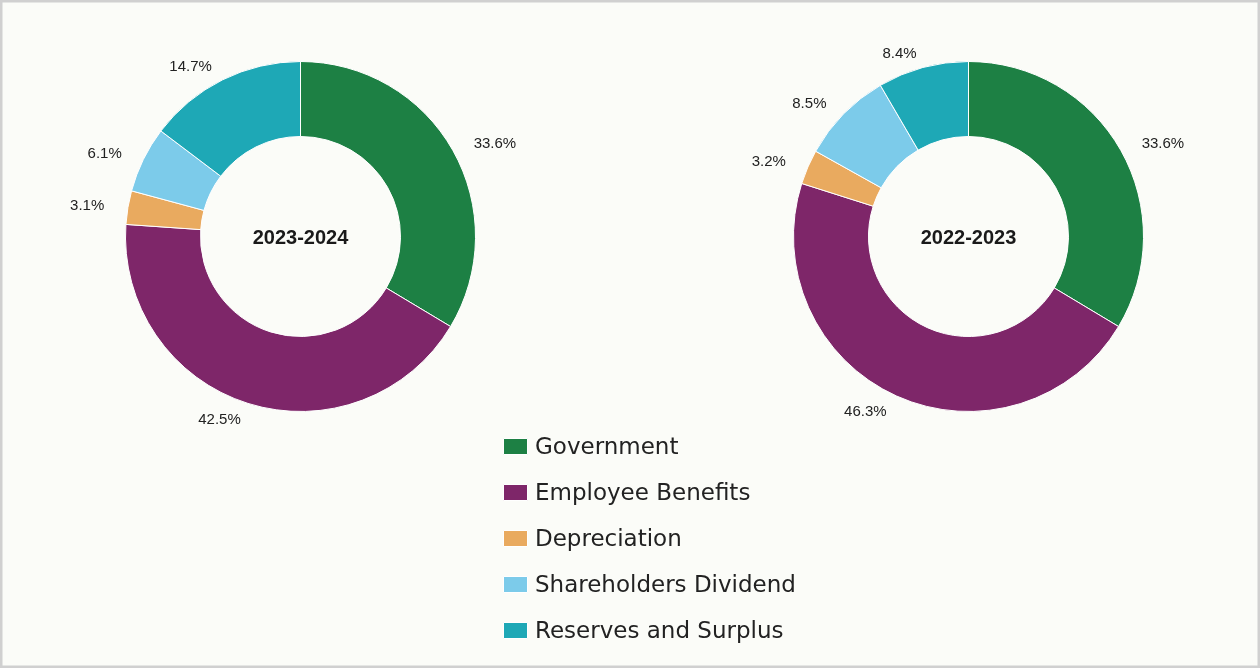  Describe the element at coordinates (219, 419) in the screenshot. I see `data-label: 42.5%` at that location.